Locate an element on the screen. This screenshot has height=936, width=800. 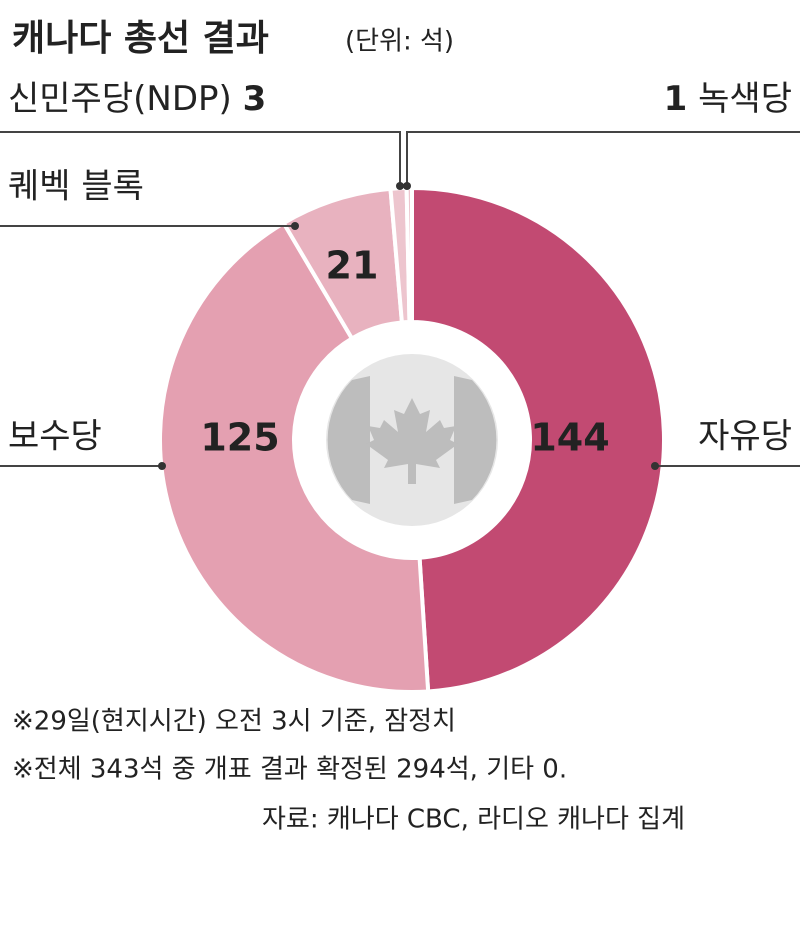
data-label: 21 is located at coordinates (352, 266).